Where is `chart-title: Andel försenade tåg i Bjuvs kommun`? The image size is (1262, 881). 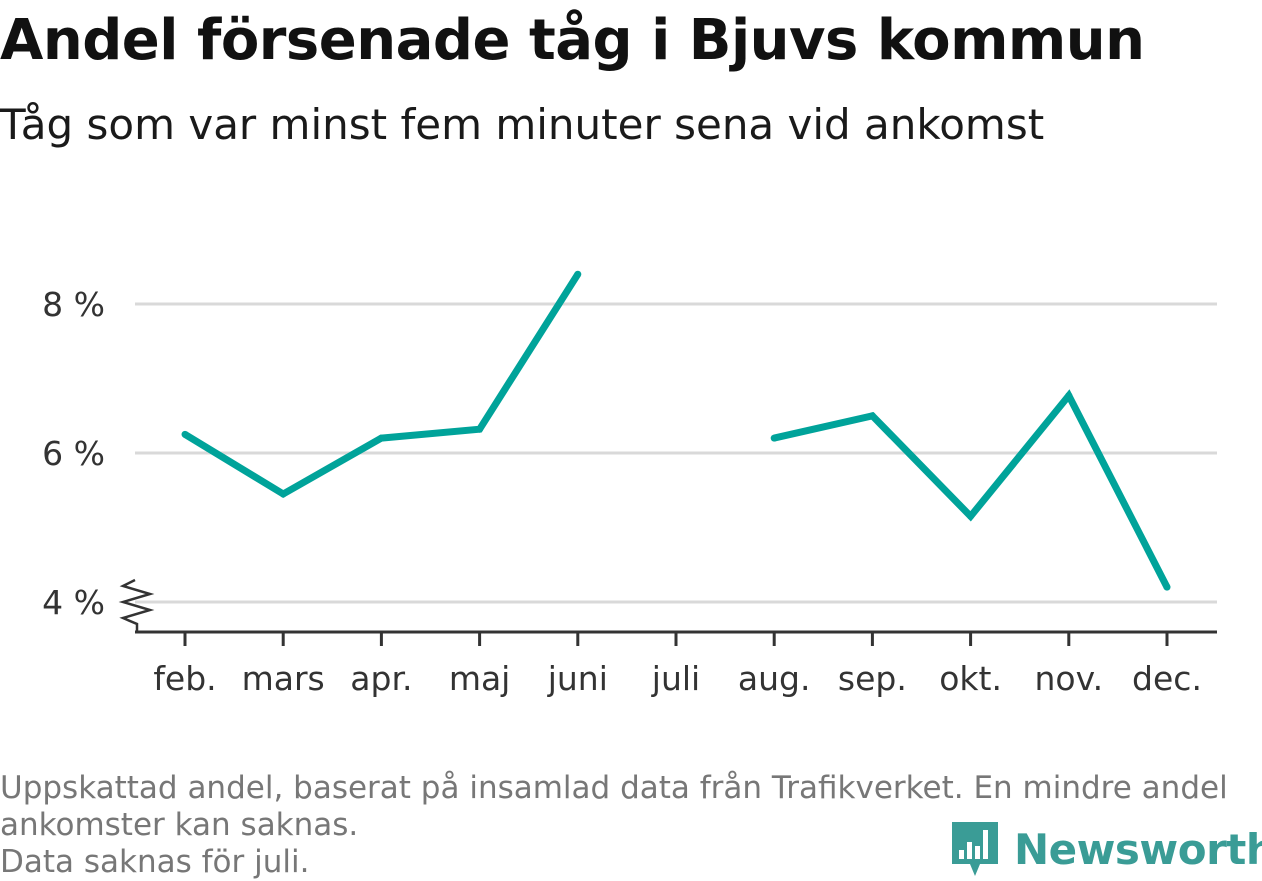
chart-title: Andel försenade tåg i Bjuvs kommun is located at coordinates (572, 40).